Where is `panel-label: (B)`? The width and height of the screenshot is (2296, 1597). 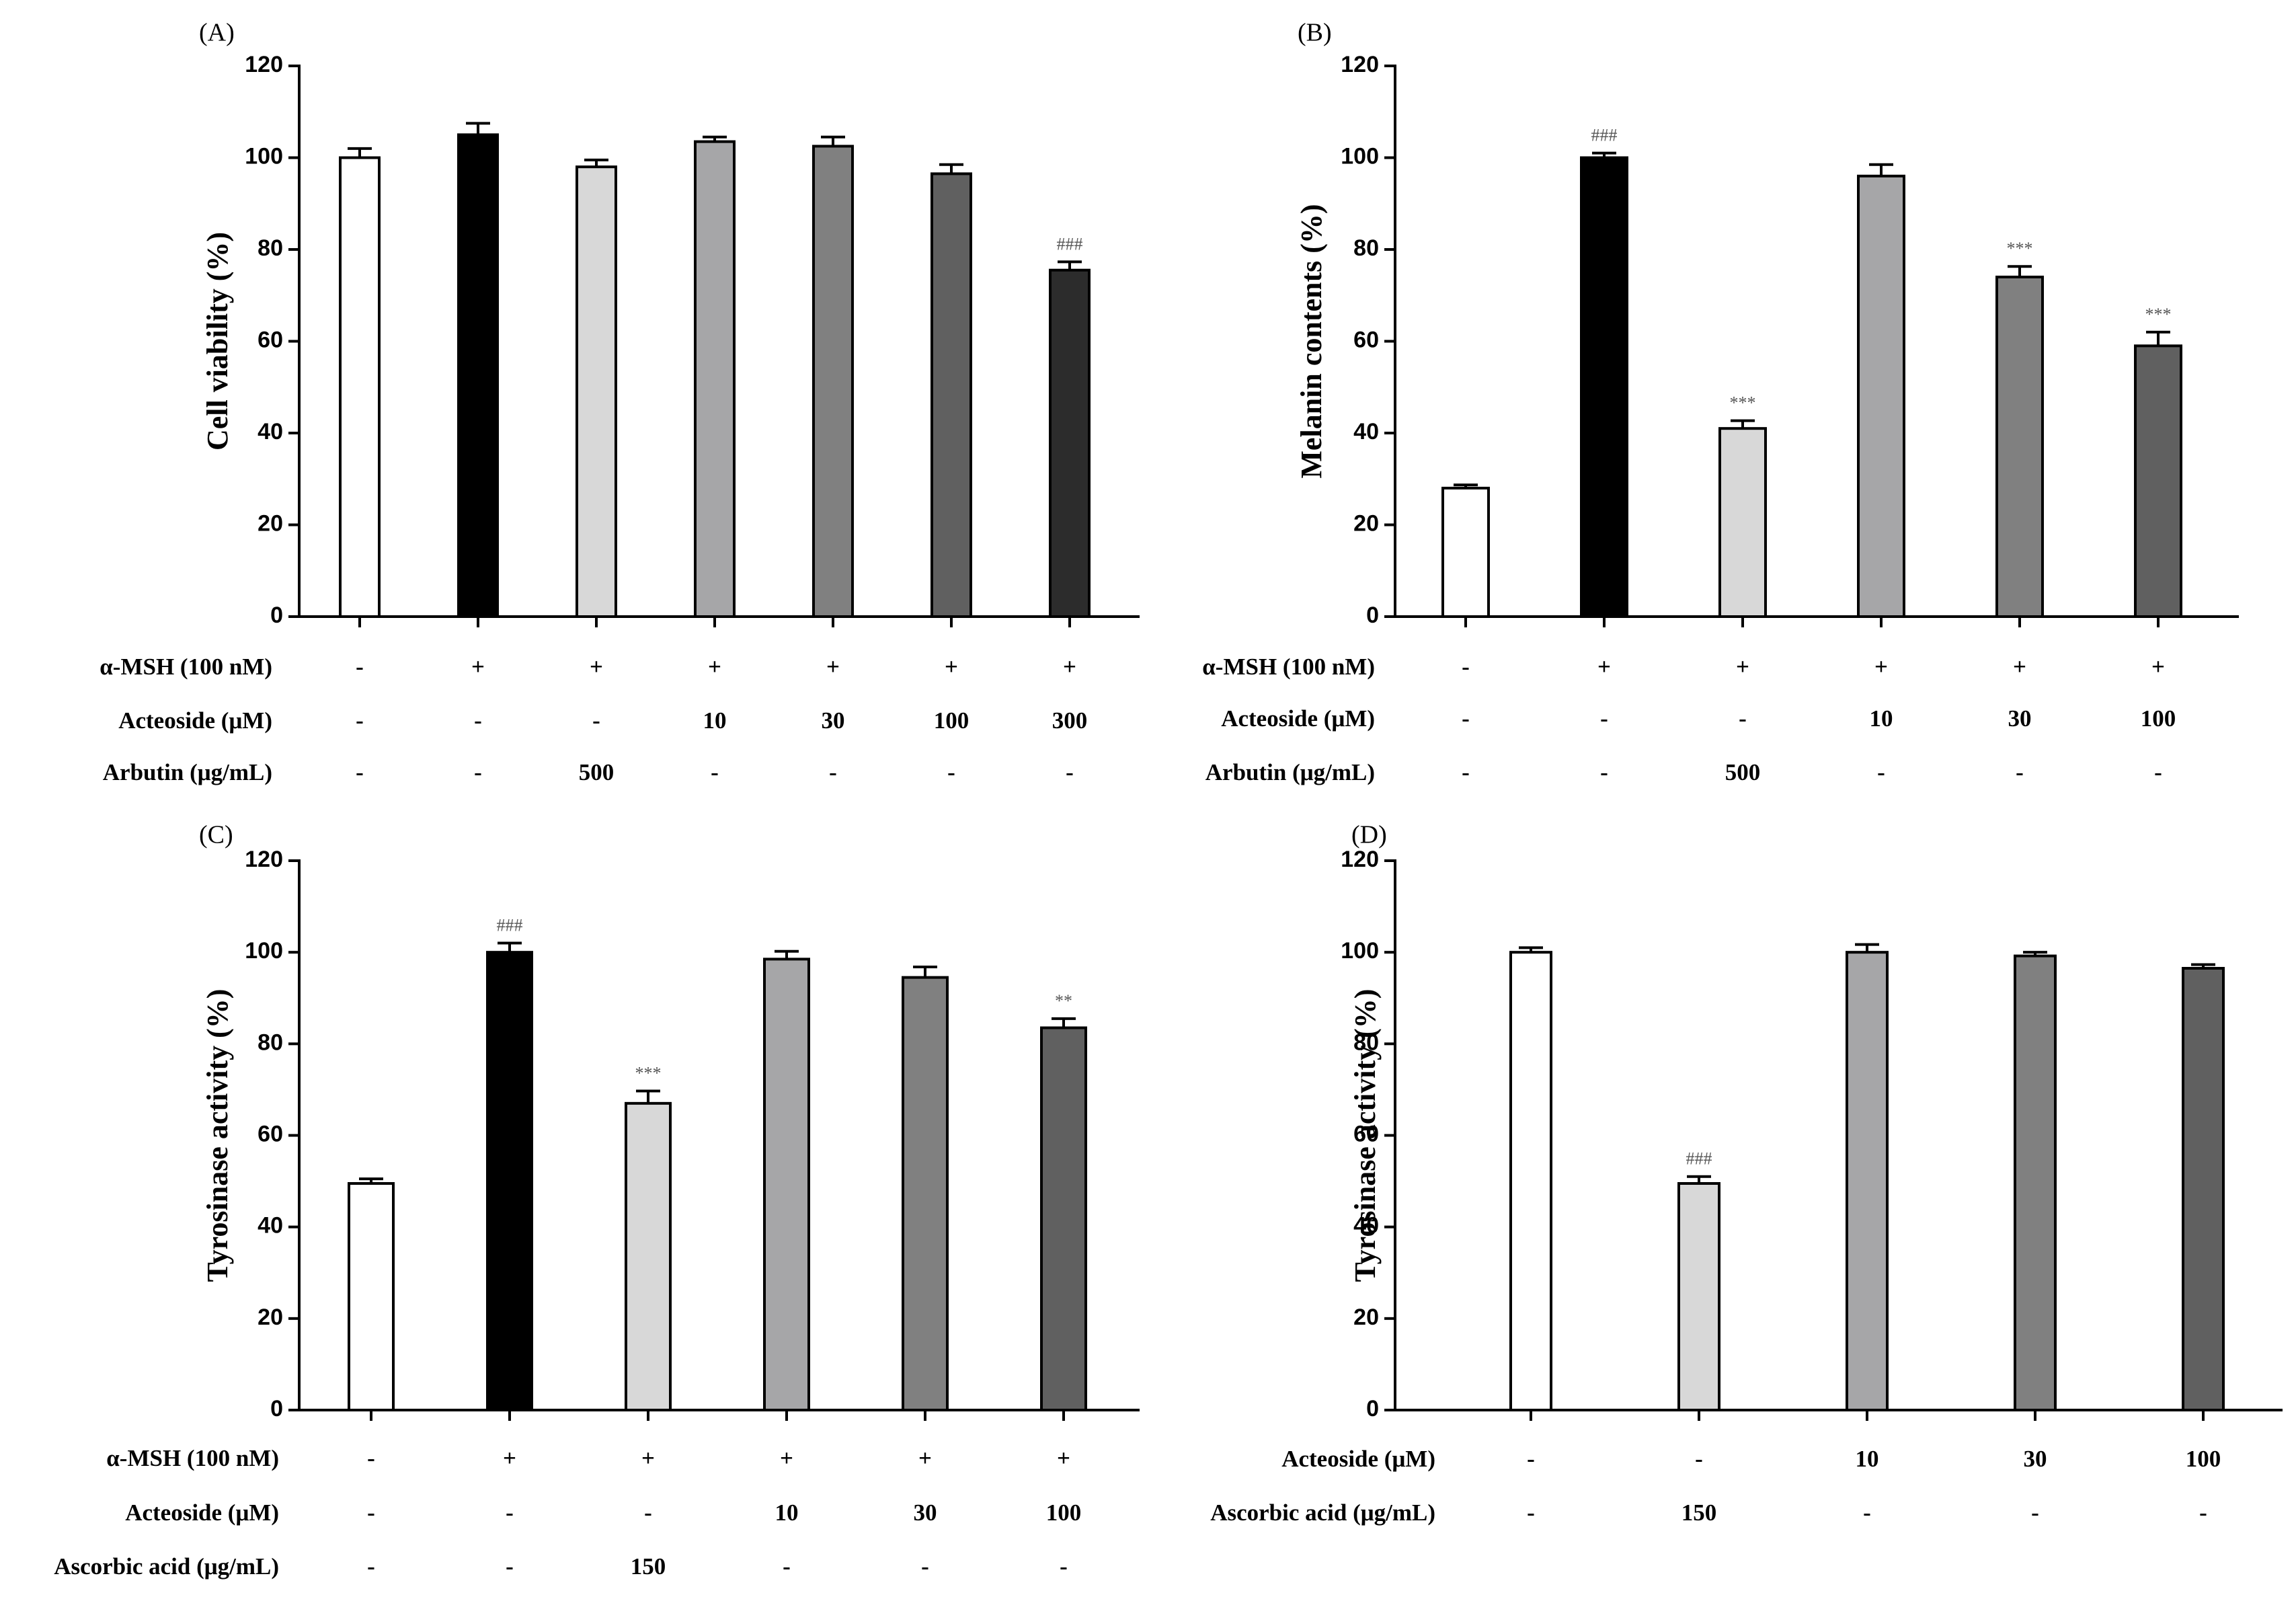
panel-label: (B) is located at coordinates (1315, 33).